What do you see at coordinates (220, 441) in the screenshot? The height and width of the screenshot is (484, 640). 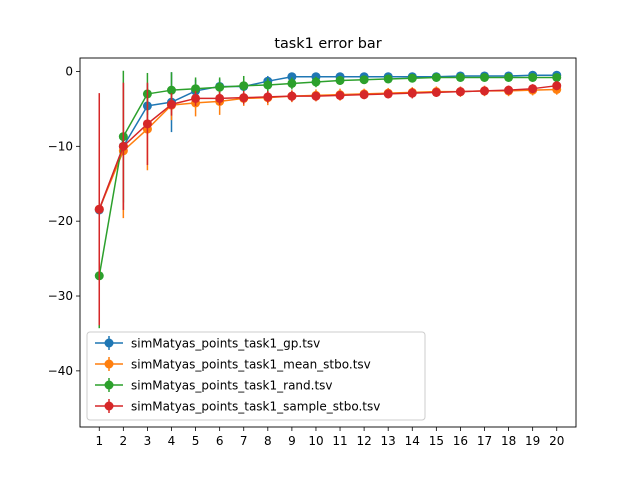 I see `x-tick-label: 6` at bounding box center [220, 441].